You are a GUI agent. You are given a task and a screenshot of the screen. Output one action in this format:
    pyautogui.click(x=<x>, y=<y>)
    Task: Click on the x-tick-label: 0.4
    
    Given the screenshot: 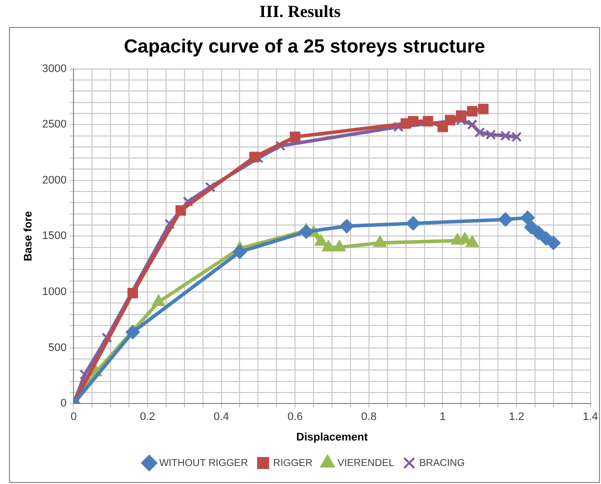 What is the action you would take?
    pyautogui.click(x=221, y=417)
    